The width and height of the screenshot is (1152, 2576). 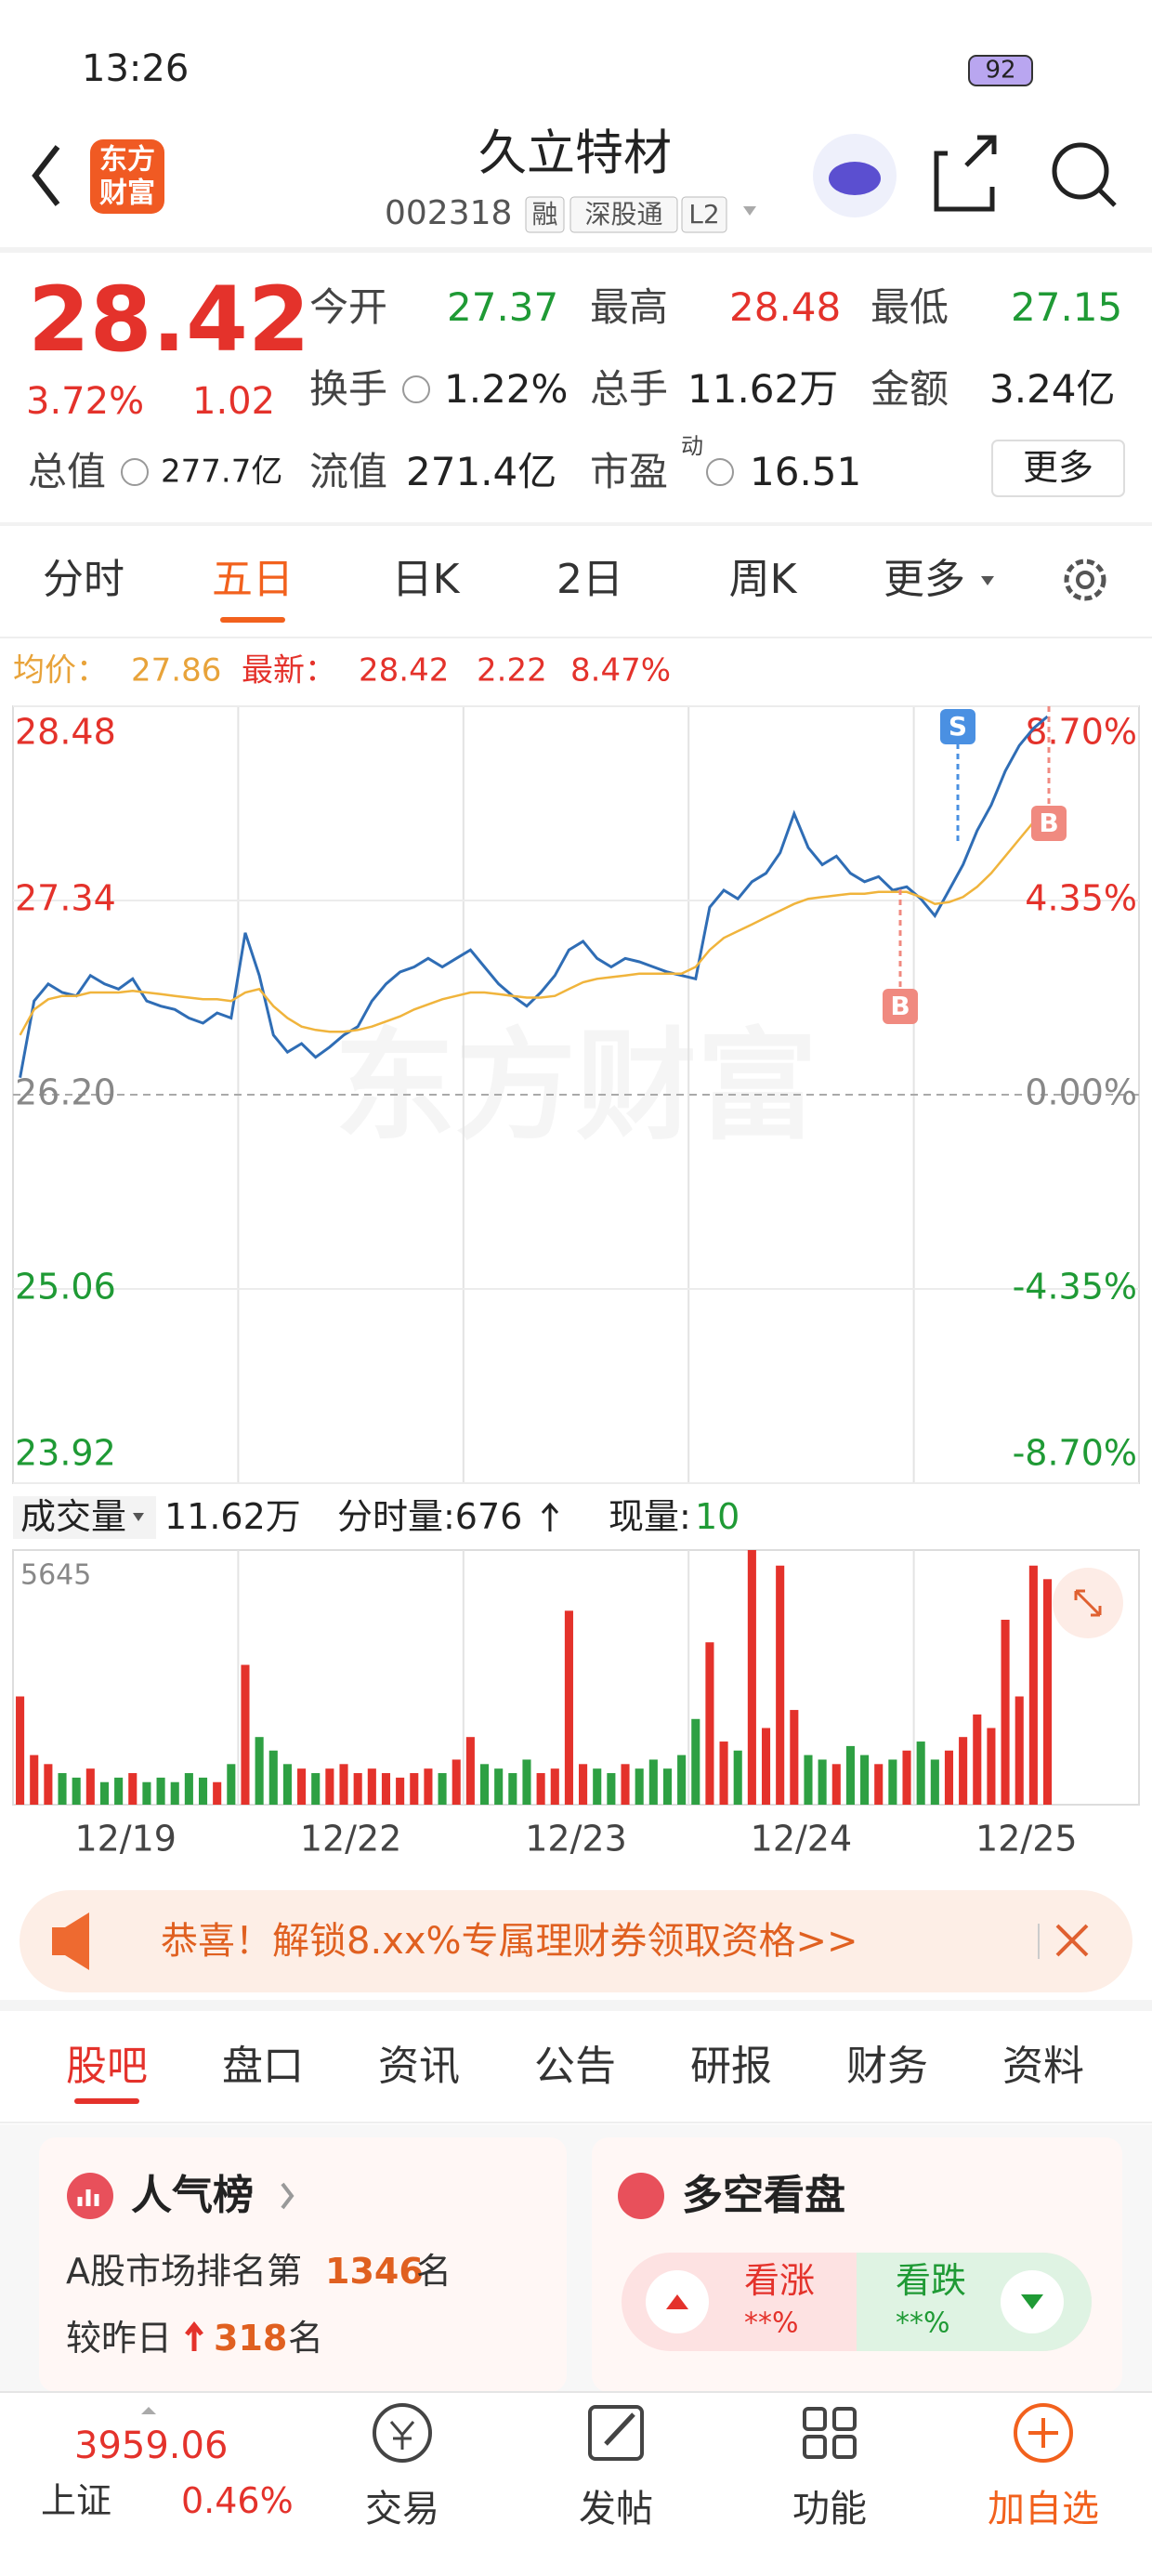 I want to click on x-tick-label: 12/22, so click(x=351, y=1839).